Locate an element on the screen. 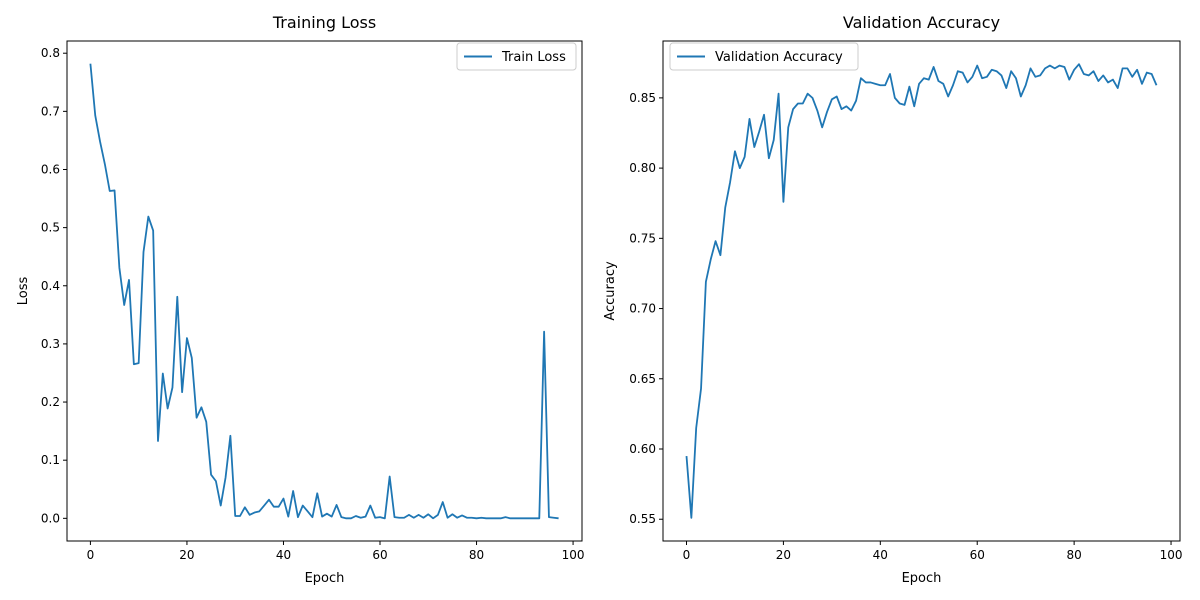  y-tick-label: 0.6 is located at coordinates (50, 169).